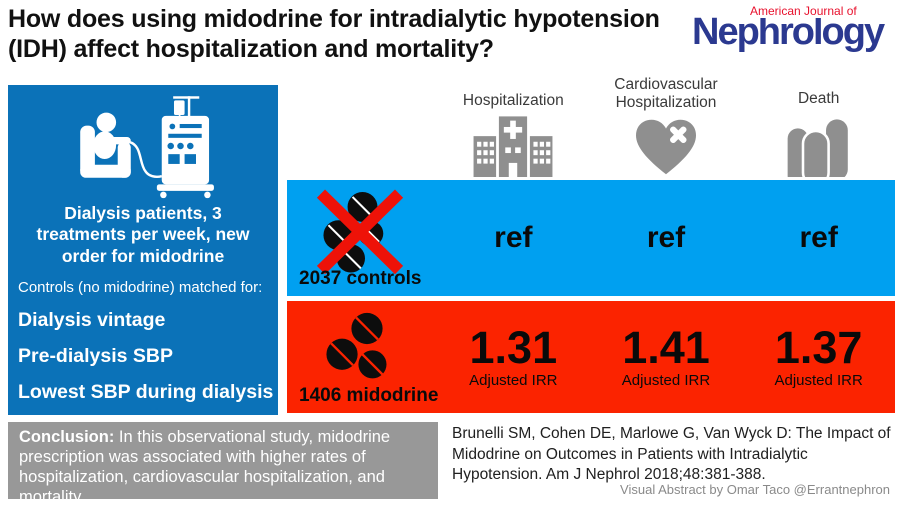 Image resolution: width=900 pixels, height=508 pixels. I want to click on irr-cell-death: 1.37 Adjusted IRR, so click(818, 357).